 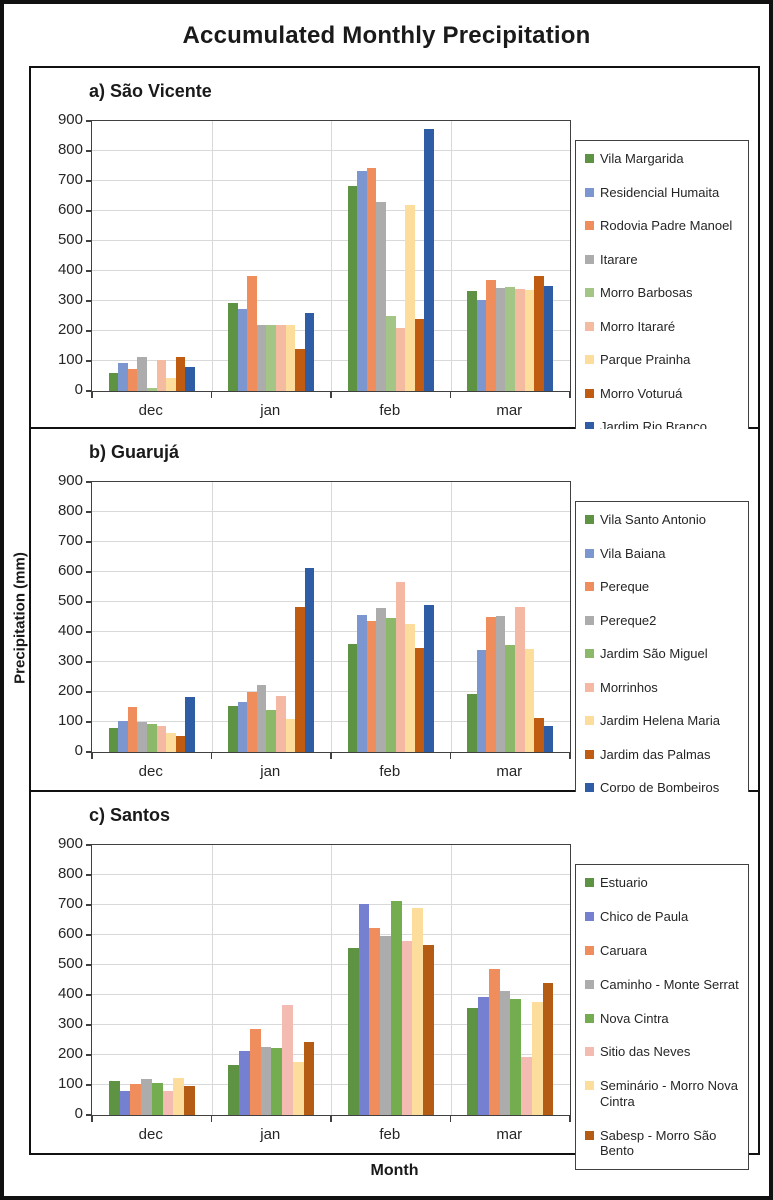 What do you see at coordinates (663, 654) in the screenshot?
I see `legend-item: Jardim São Miguel` at bounding box center [663, 654].